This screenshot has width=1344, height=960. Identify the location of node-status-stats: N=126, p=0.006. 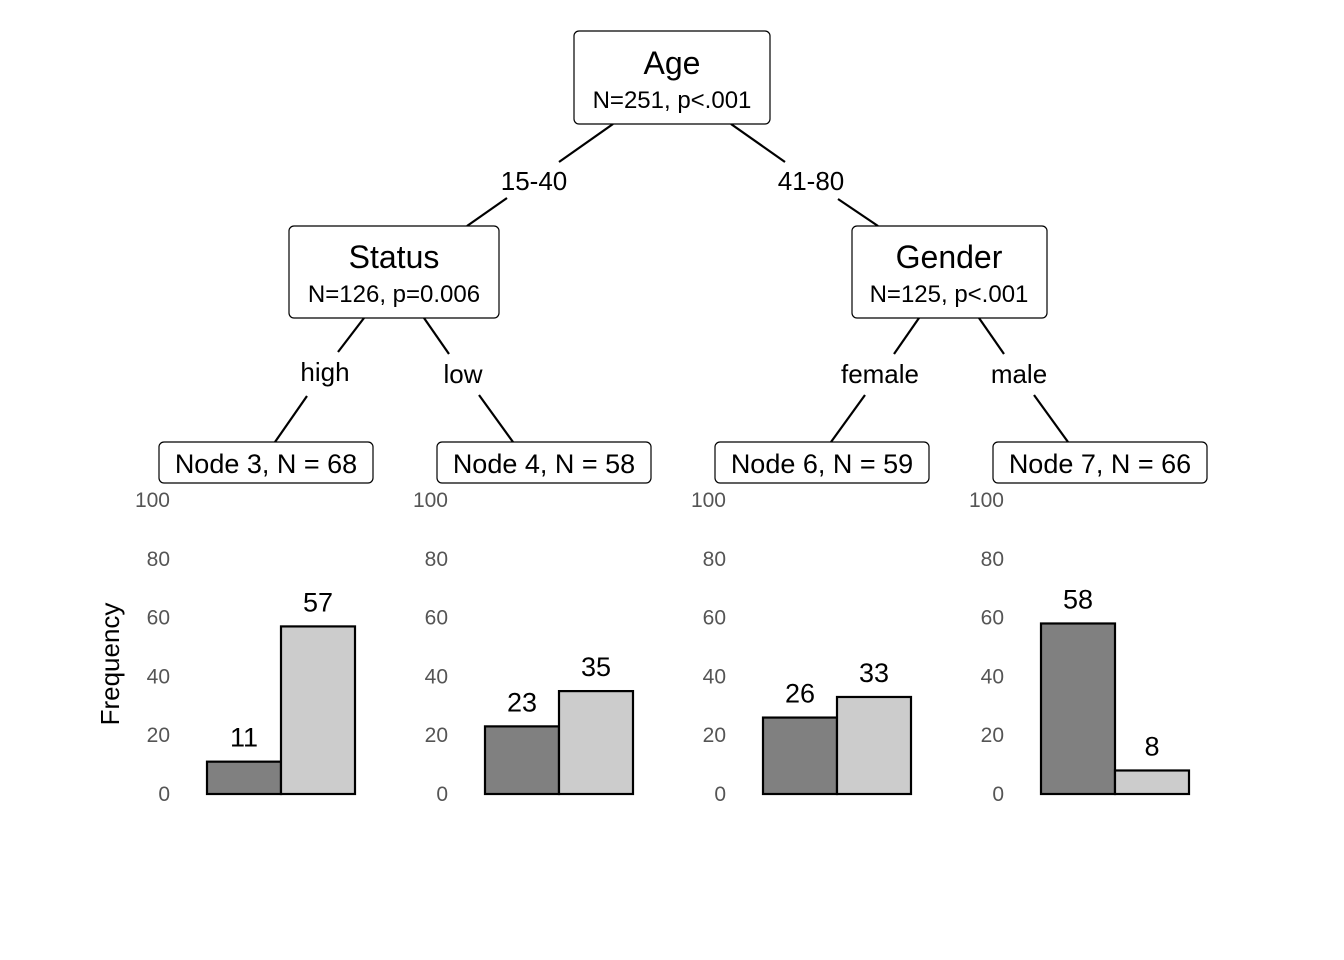
(394, 294).